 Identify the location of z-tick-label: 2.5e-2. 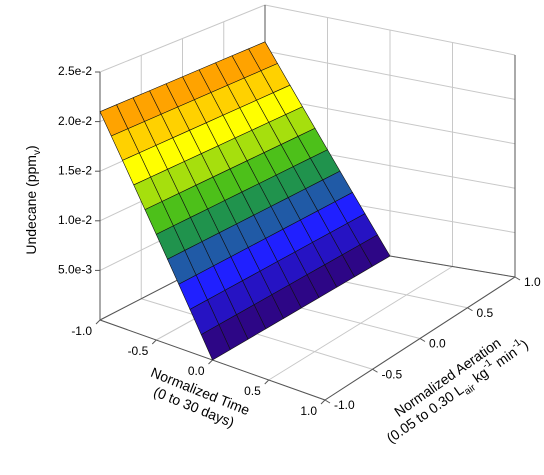
(75, 71).